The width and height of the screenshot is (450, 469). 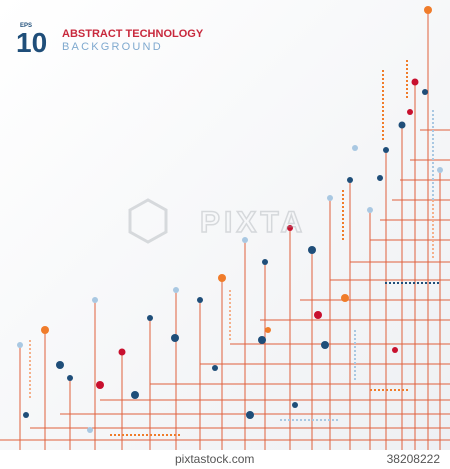 I want to click on header: EPS 10 ABSTRACT TECHNOLOGY BACKGROUND, so click(x=110, y=40).